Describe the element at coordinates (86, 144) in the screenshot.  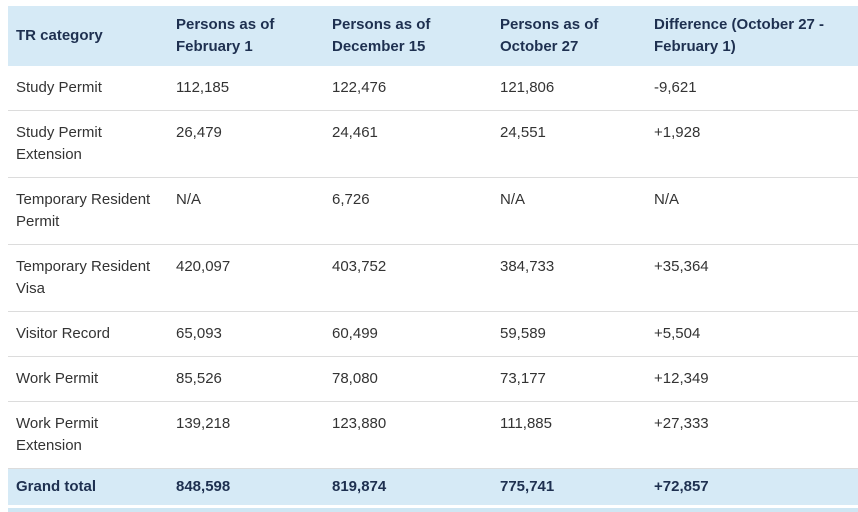
I see `cell-category: Study Permit Extension` at that location.